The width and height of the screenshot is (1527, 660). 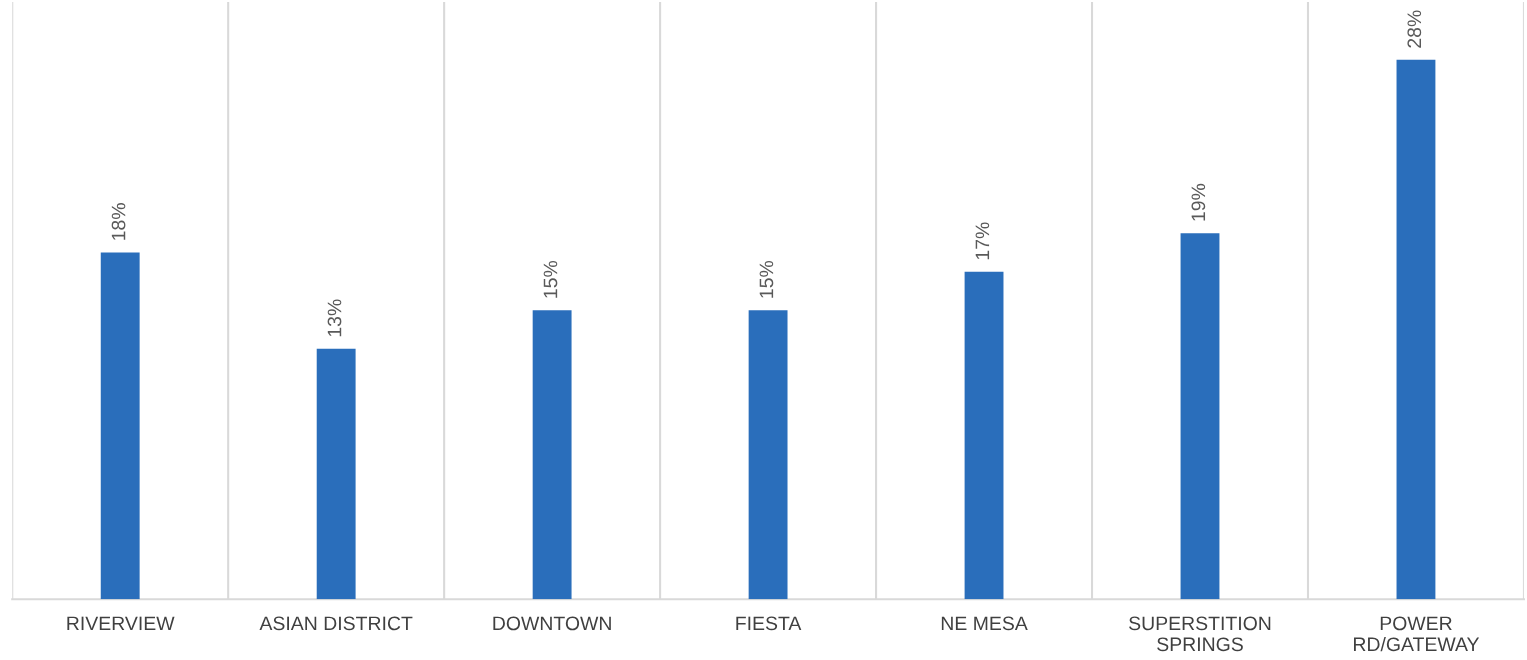 What do you see at coordinates (334, 318) in the screenshot?
I see `data-label: 13%` at bounding box center [334, 318].